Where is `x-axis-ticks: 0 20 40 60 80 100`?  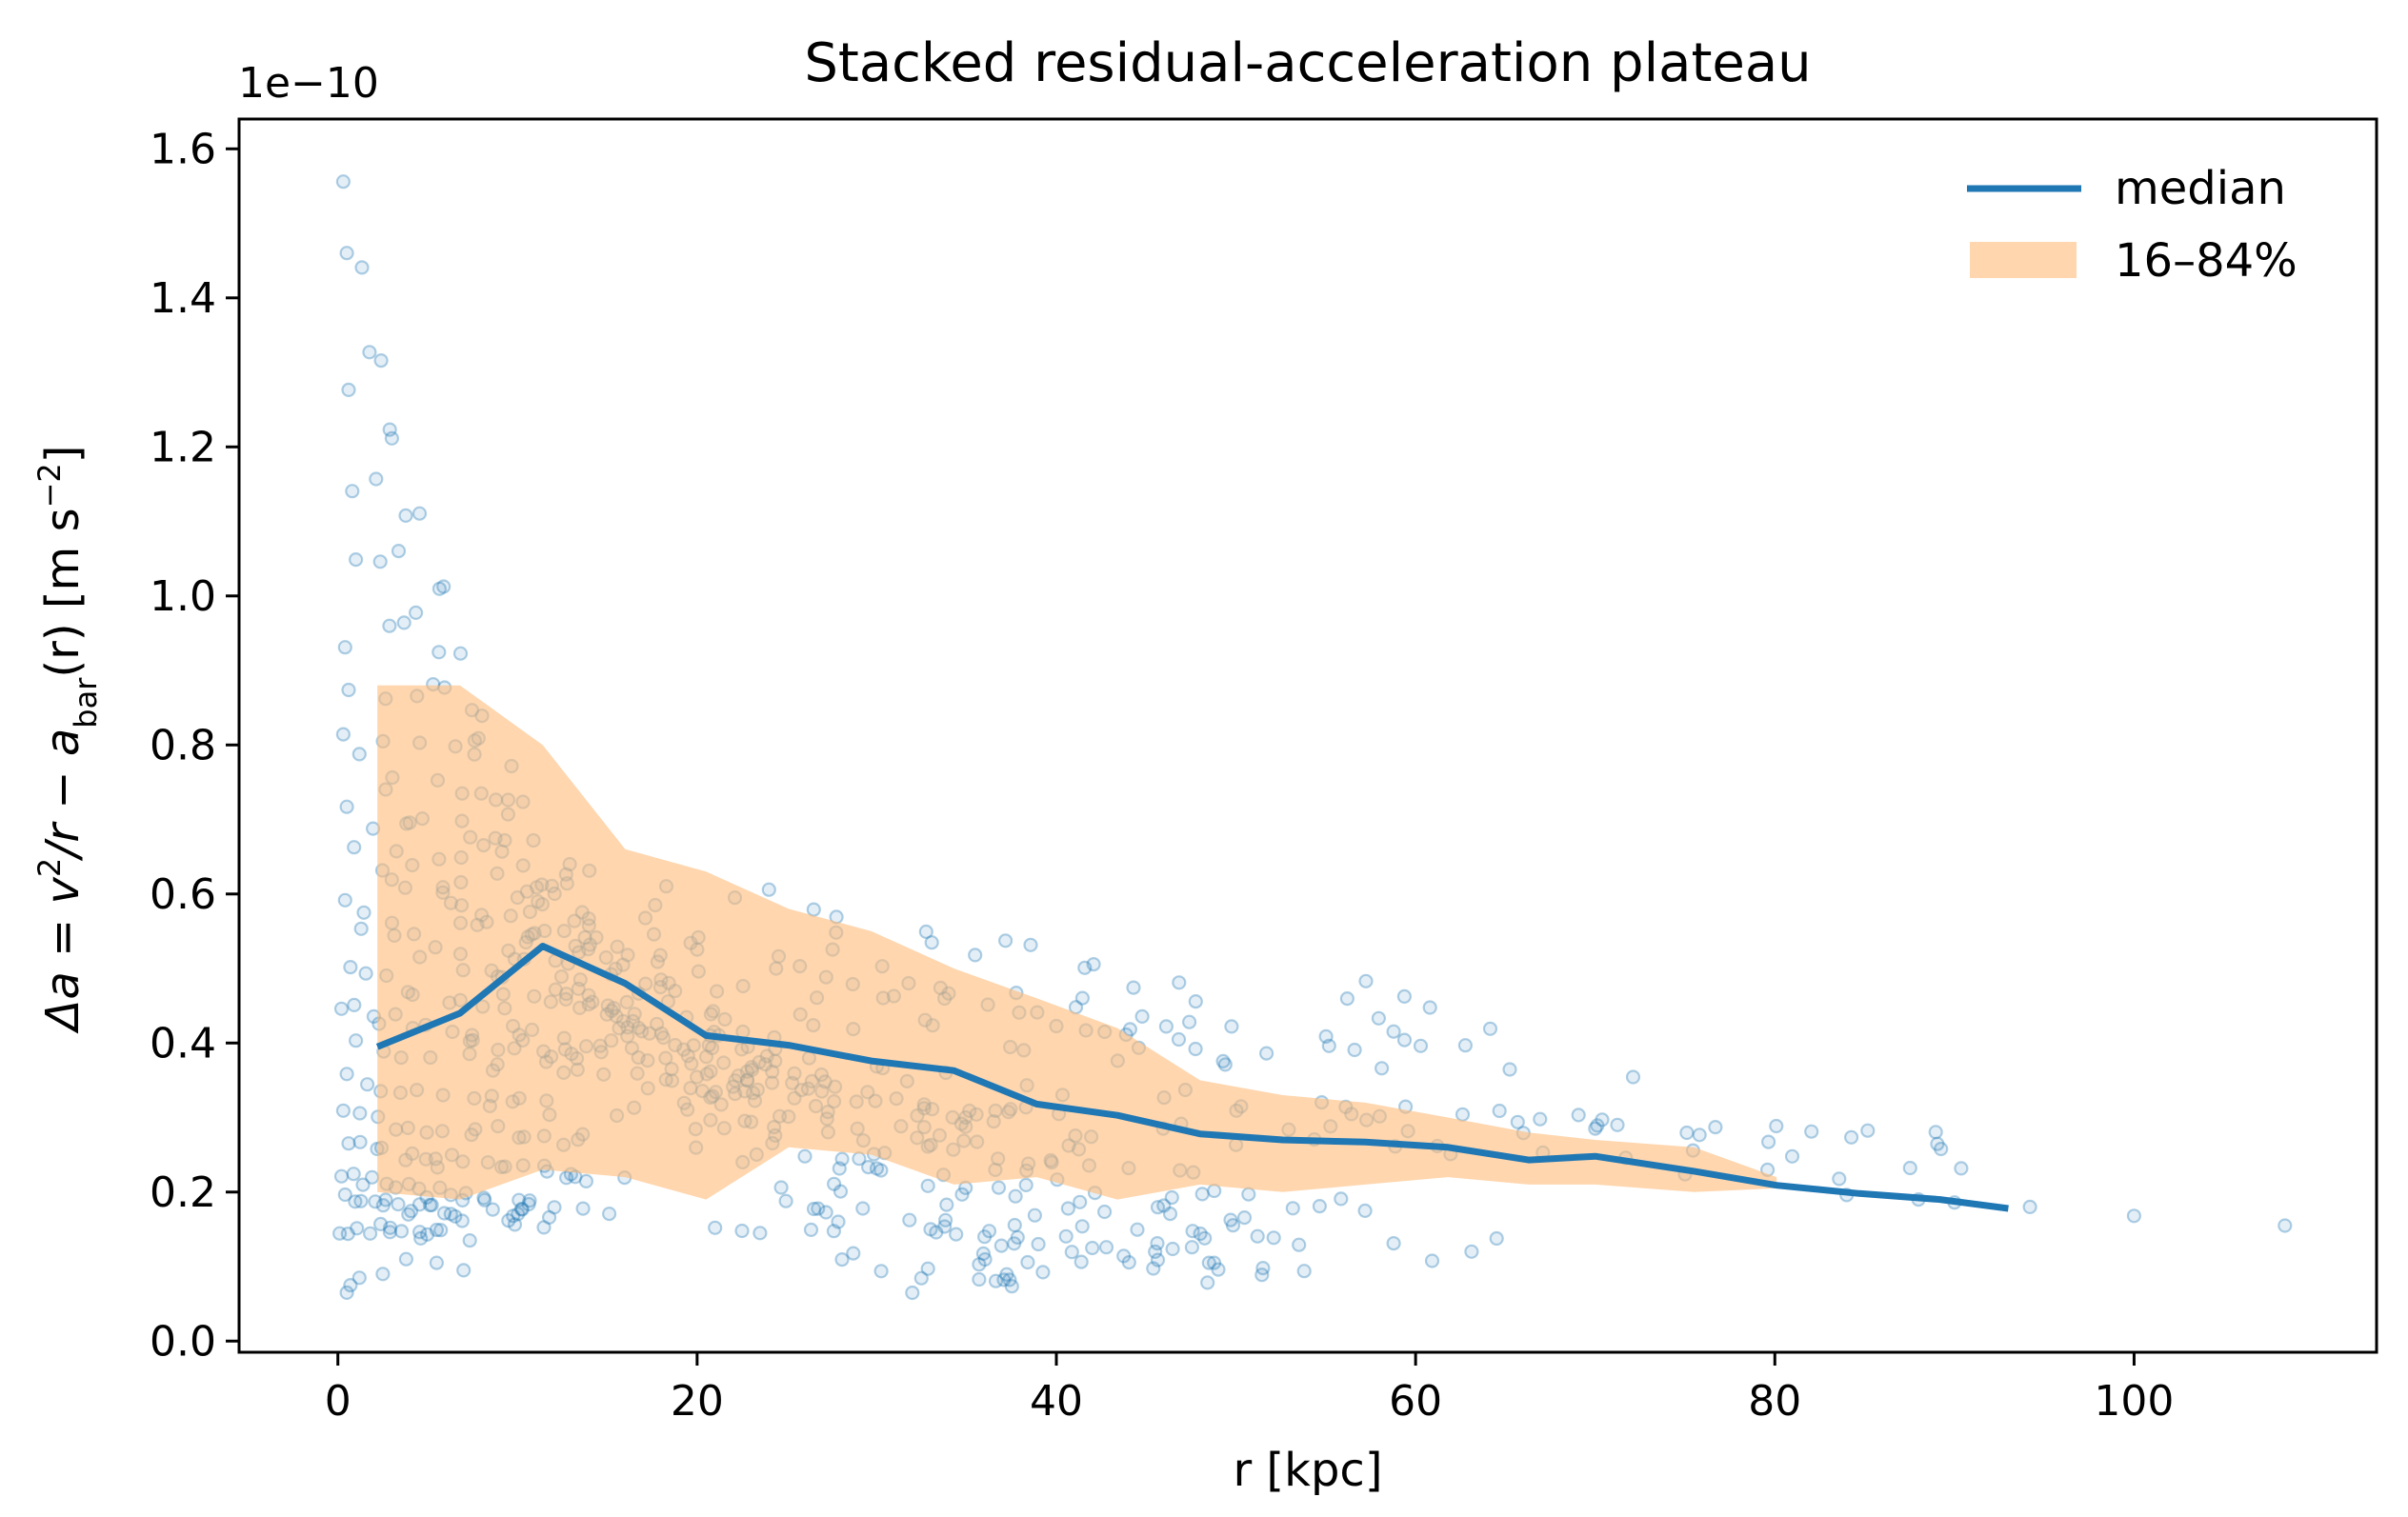 x-axis-ticks: 0 20 40 60 80 100 is located at coordinates (1249, 1389).